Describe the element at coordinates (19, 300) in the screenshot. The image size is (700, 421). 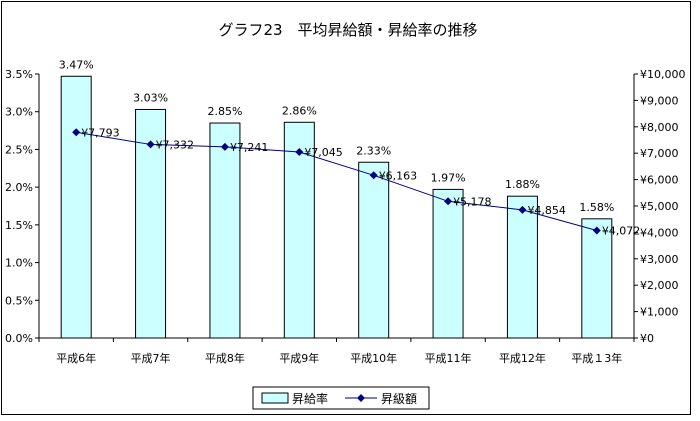
I see `left-axis-tick-label: 0.5%` at that location.